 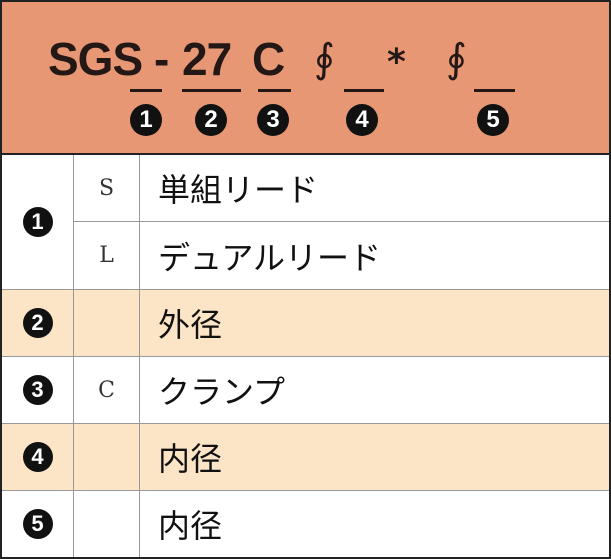 I want to click on option-code: C, so click(x=107, y=390).